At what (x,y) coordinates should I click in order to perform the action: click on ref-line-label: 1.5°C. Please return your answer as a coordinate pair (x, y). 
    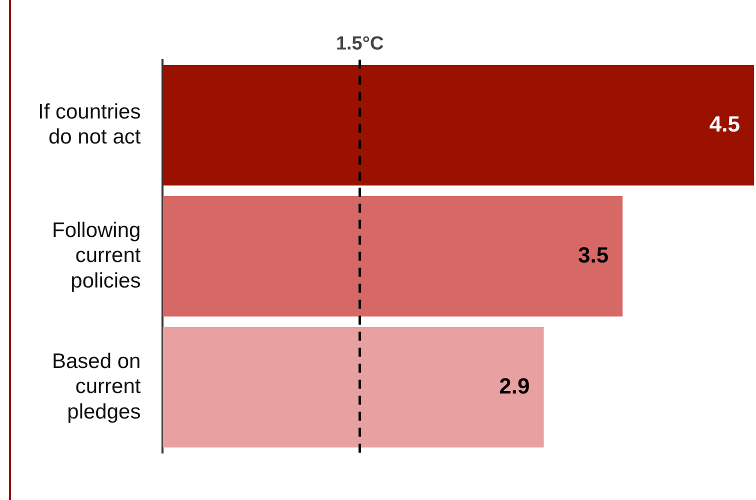
    Looking at the image, I should click on (360, 44).